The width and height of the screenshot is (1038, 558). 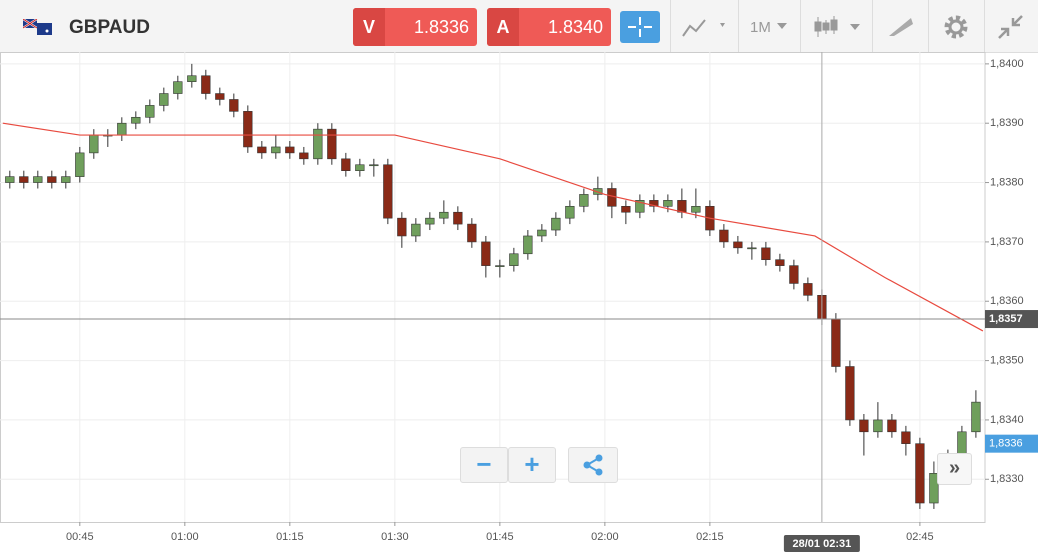 I want to click on timeframe-button: 1M, so click(x=760, y=27).